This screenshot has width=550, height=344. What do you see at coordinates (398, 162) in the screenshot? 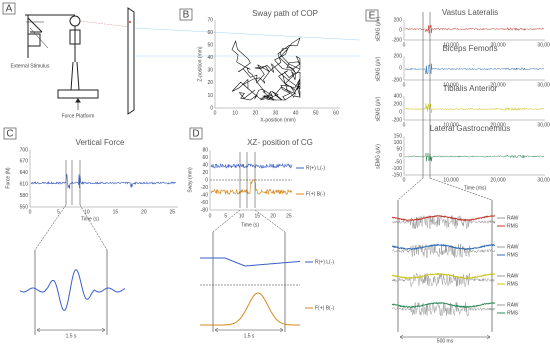
I see `y-tick-label: -50` at bounding box center [398, 162].